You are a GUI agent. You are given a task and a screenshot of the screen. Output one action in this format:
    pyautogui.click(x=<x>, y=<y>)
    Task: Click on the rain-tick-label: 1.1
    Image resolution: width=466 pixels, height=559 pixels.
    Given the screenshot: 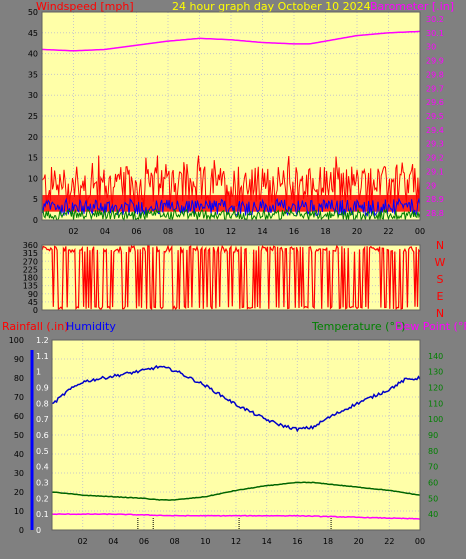 What is the action you would take?
    pyautogui.click(x=42, y=356)
    